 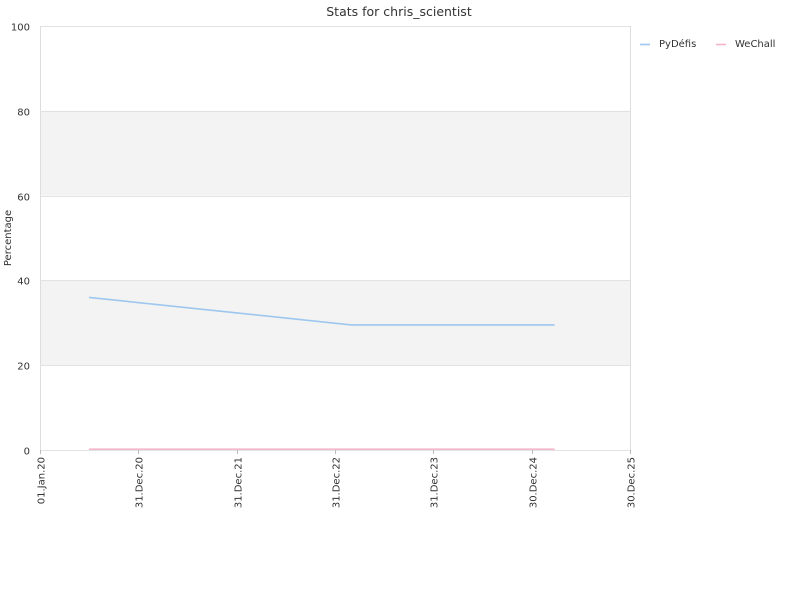 I want to click on y-axis-label: Percentage, so click(x=8, y=238).